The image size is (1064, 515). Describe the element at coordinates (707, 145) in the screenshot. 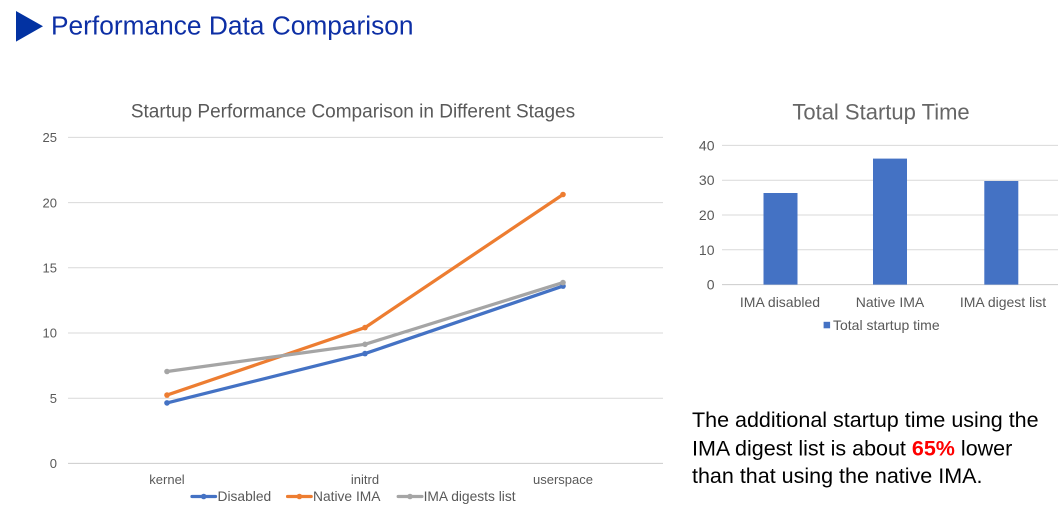

I see `svg-text: 40` at that location.